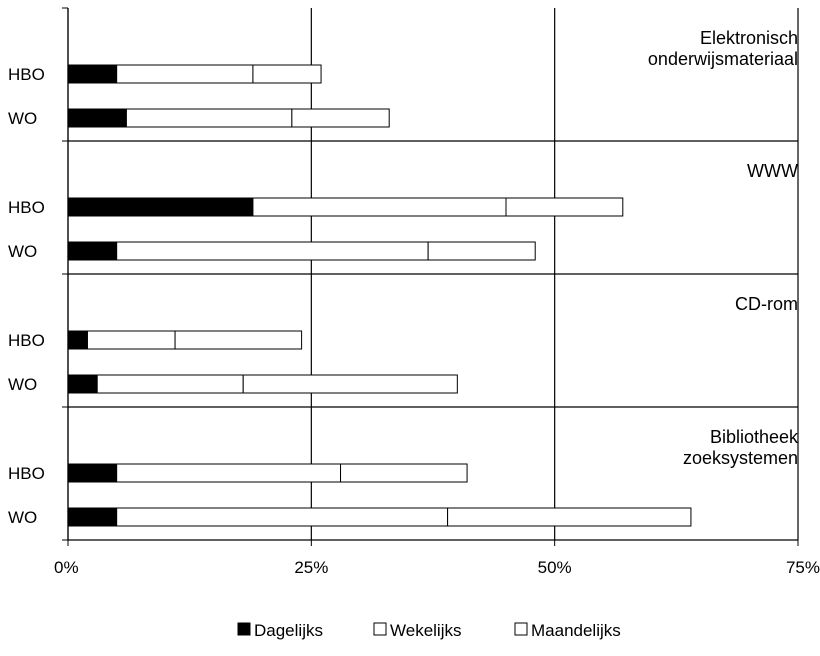  Describe the element at coordinates (754, 437) in the screenshot. I see `group-label: Bibliotheek` at that location.